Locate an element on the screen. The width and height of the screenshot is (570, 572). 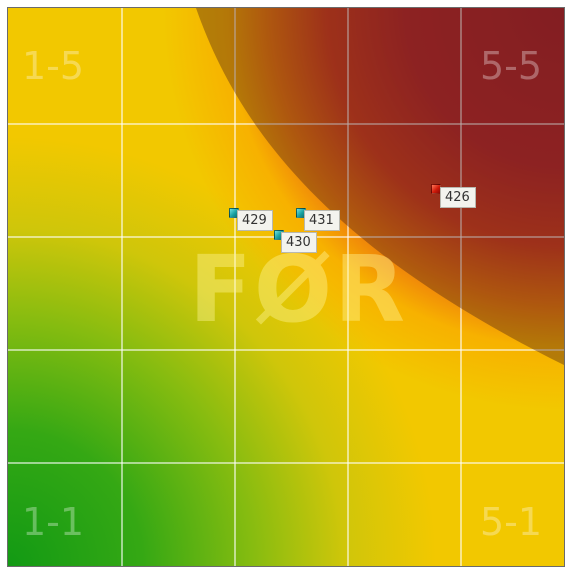
marker-tag-429: 429 is located at coordinates (255, 220).